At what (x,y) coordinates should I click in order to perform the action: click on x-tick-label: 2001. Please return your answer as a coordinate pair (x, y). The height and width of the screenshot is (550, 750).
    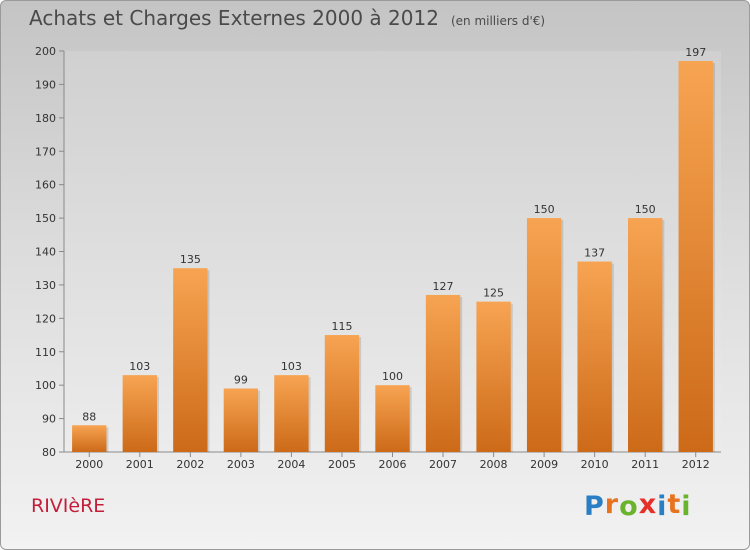
    Looking at the image, I should click on (140, 464).